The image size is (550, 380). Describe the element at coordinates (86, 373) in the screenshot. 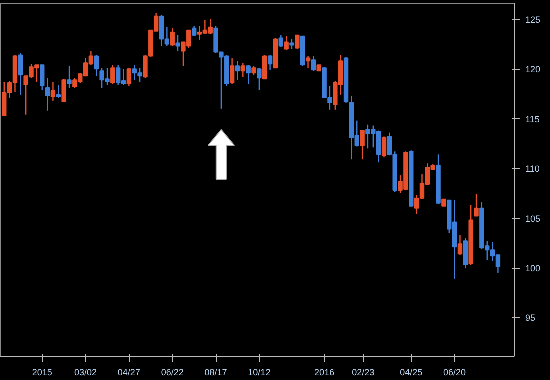

I see `x-tick-label: 03/02` at that location.